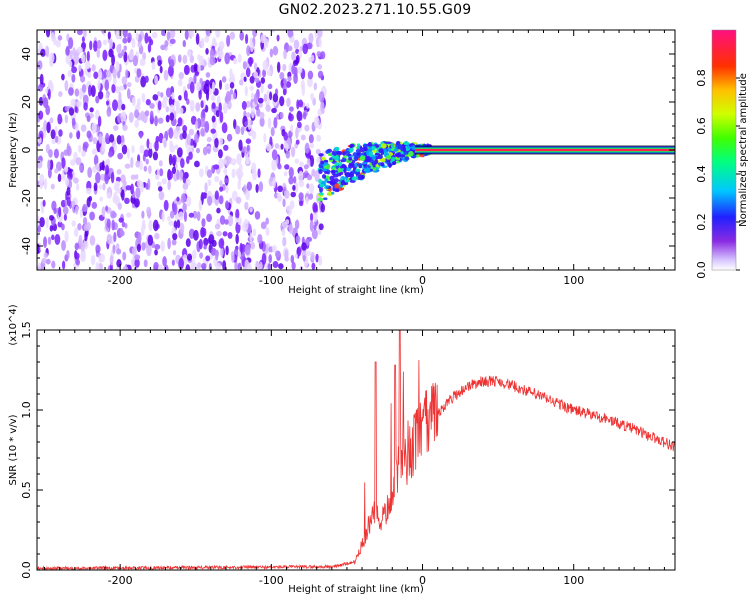 This screenshot has height=600, width=750. Describe the element at coordinates (26, 198) in the screenshot. I see `y-tick-label: -20` at that location.